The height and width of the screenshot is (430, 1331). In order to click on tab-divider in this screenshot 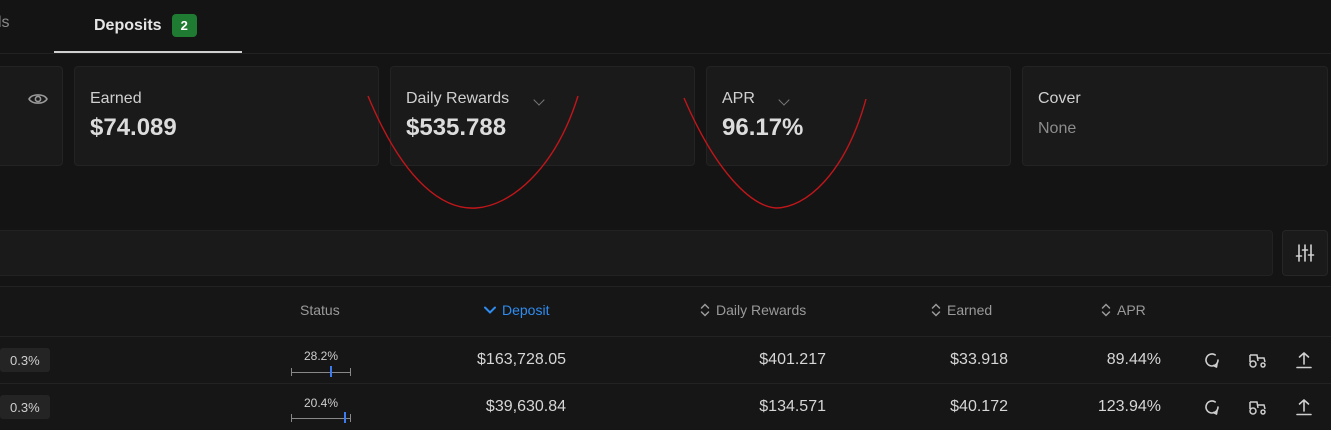, I will do `click(665, 53)`.